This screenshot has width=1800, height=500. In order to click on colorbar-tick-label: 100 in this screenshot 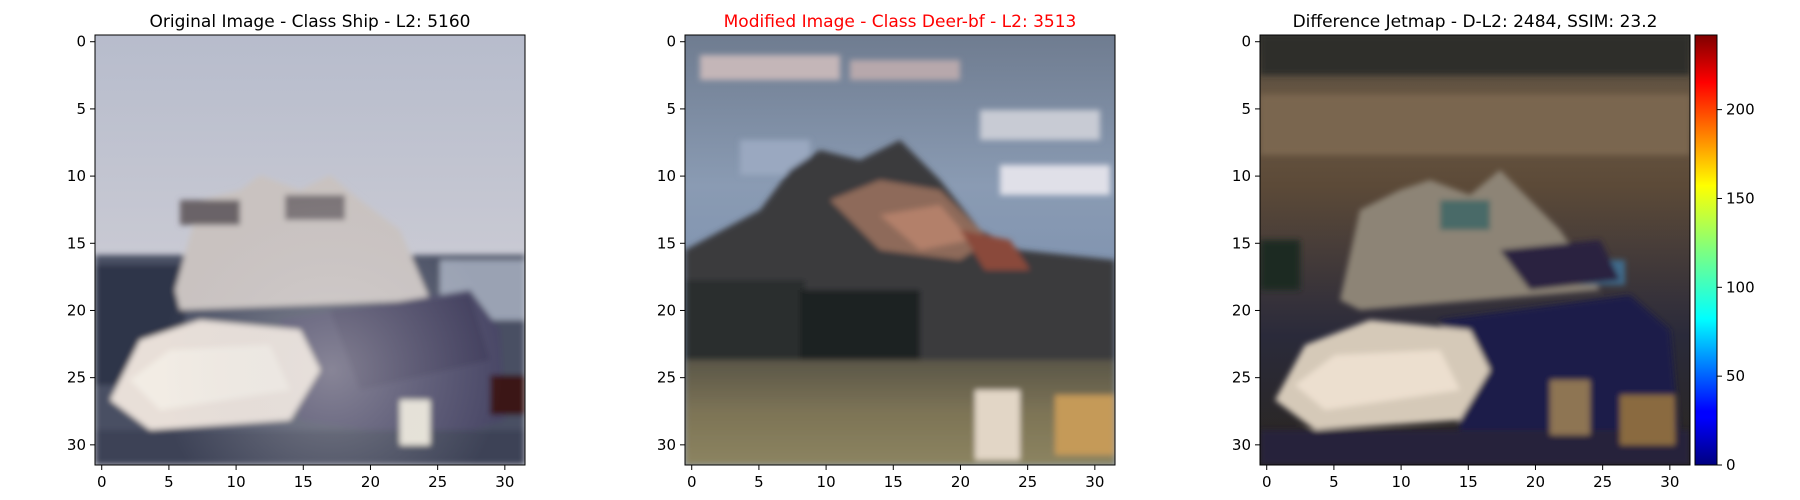, I will do `click(1740, 287)`.